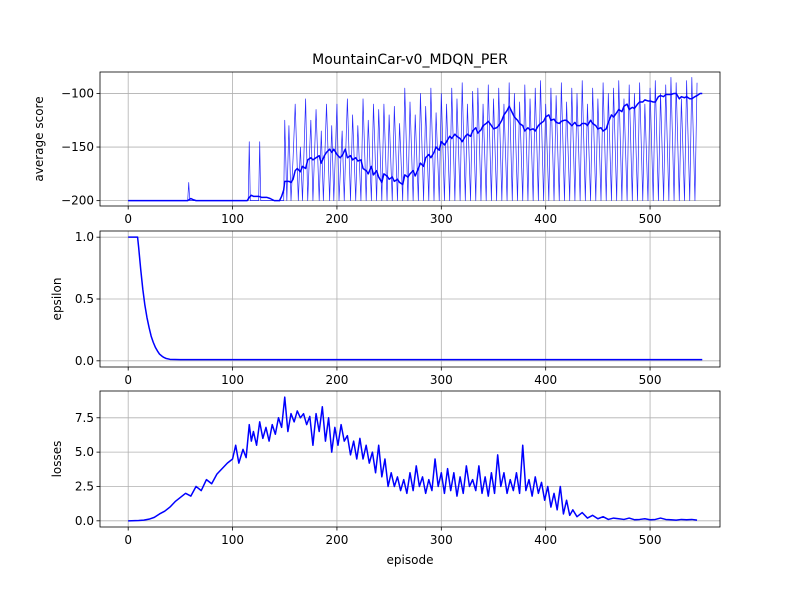 This screenshot has height=600, width=800. What do you see at coordinates (410, 60) in the screenshot?
I see `chart-title: MountainCar-v0_MDQN_PER` at bounding box center [410, 60].